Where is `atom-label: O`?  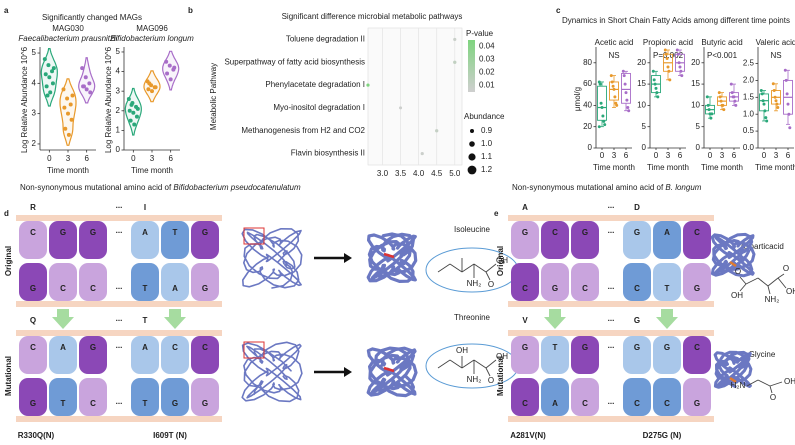
atom-label: O is located at coordinates (491, 284).